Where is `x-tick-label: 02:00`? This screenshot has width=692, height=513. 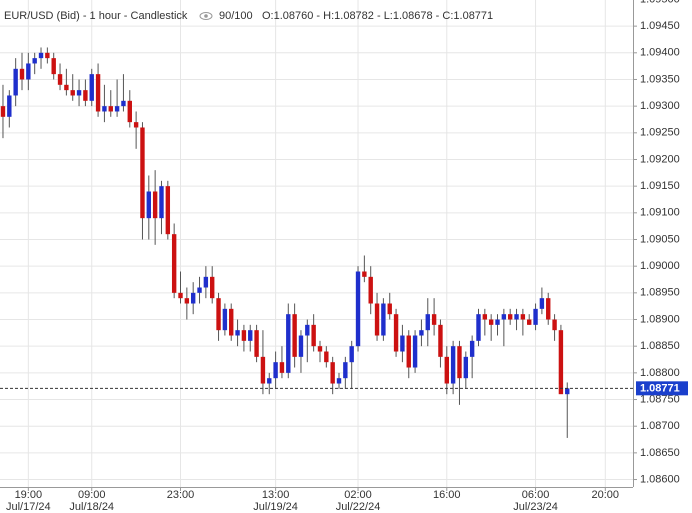
x-tick-label: 02:00 is located at coordinates (358, 495).